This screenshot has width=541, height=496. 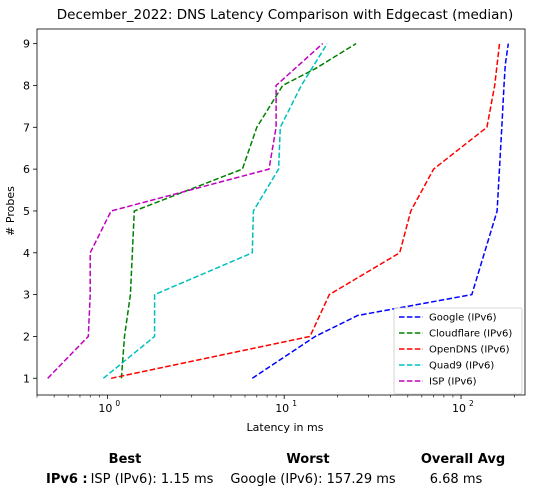 I want to click on y-tick-label: 8, so click(x=26, y=85).